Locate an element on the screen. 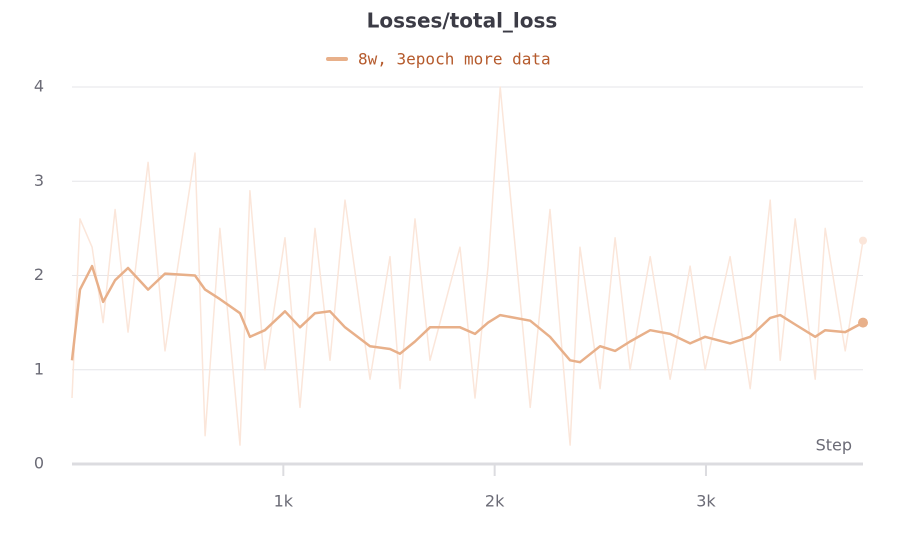  raw-line-end is located at coordinates (863, 240).